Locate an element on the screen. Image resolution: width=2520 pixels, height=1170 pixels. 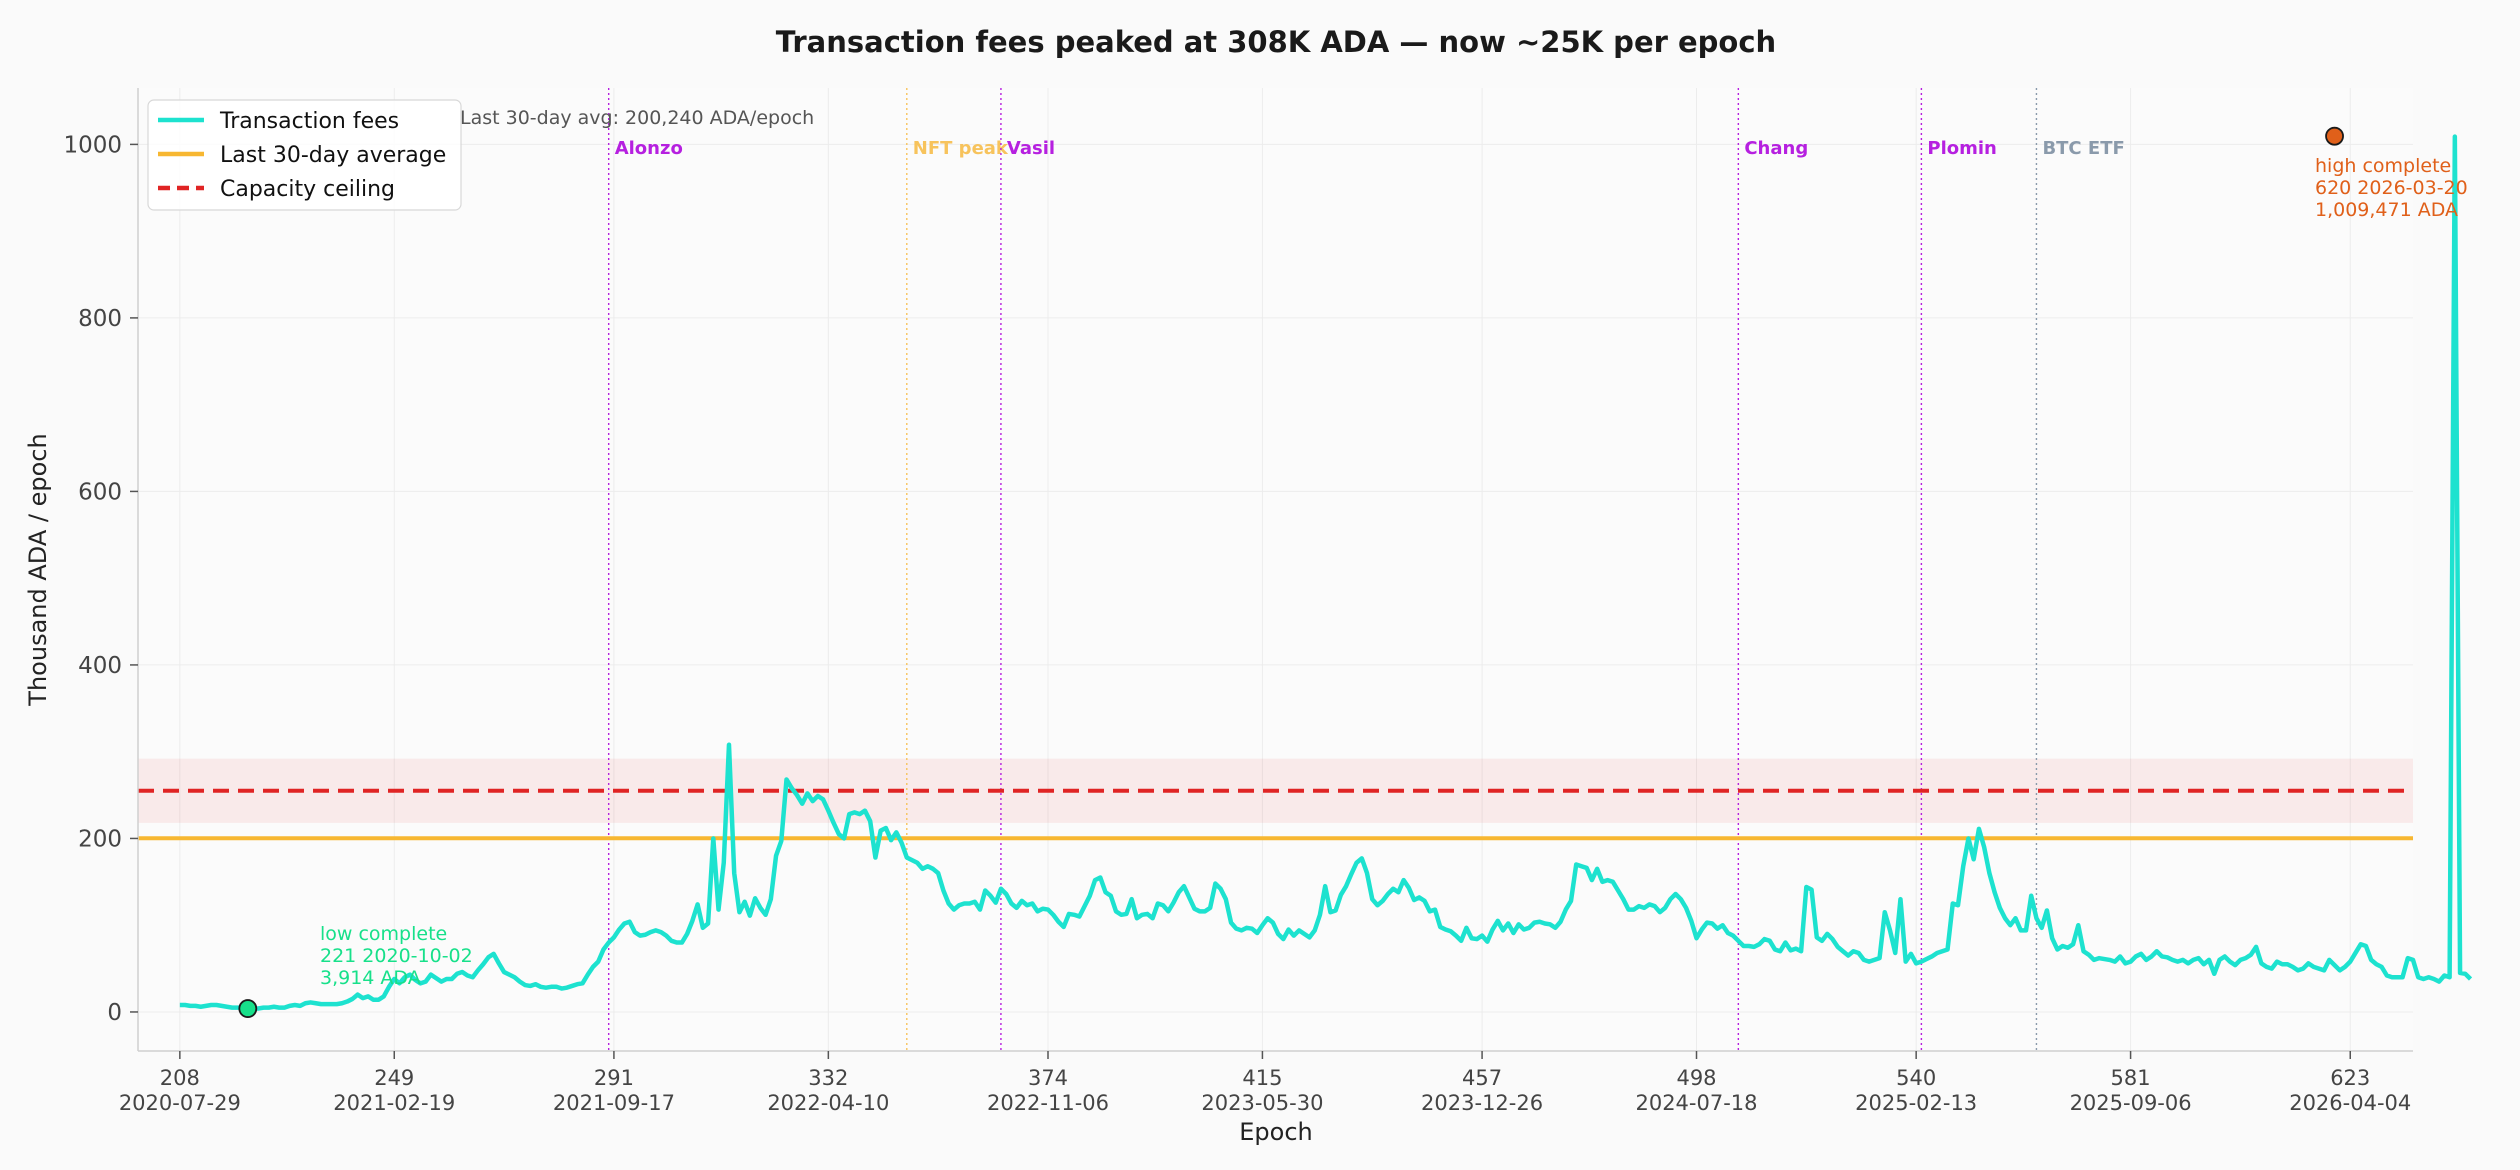
event-label: Chang is located at coordinates (1776, 148).